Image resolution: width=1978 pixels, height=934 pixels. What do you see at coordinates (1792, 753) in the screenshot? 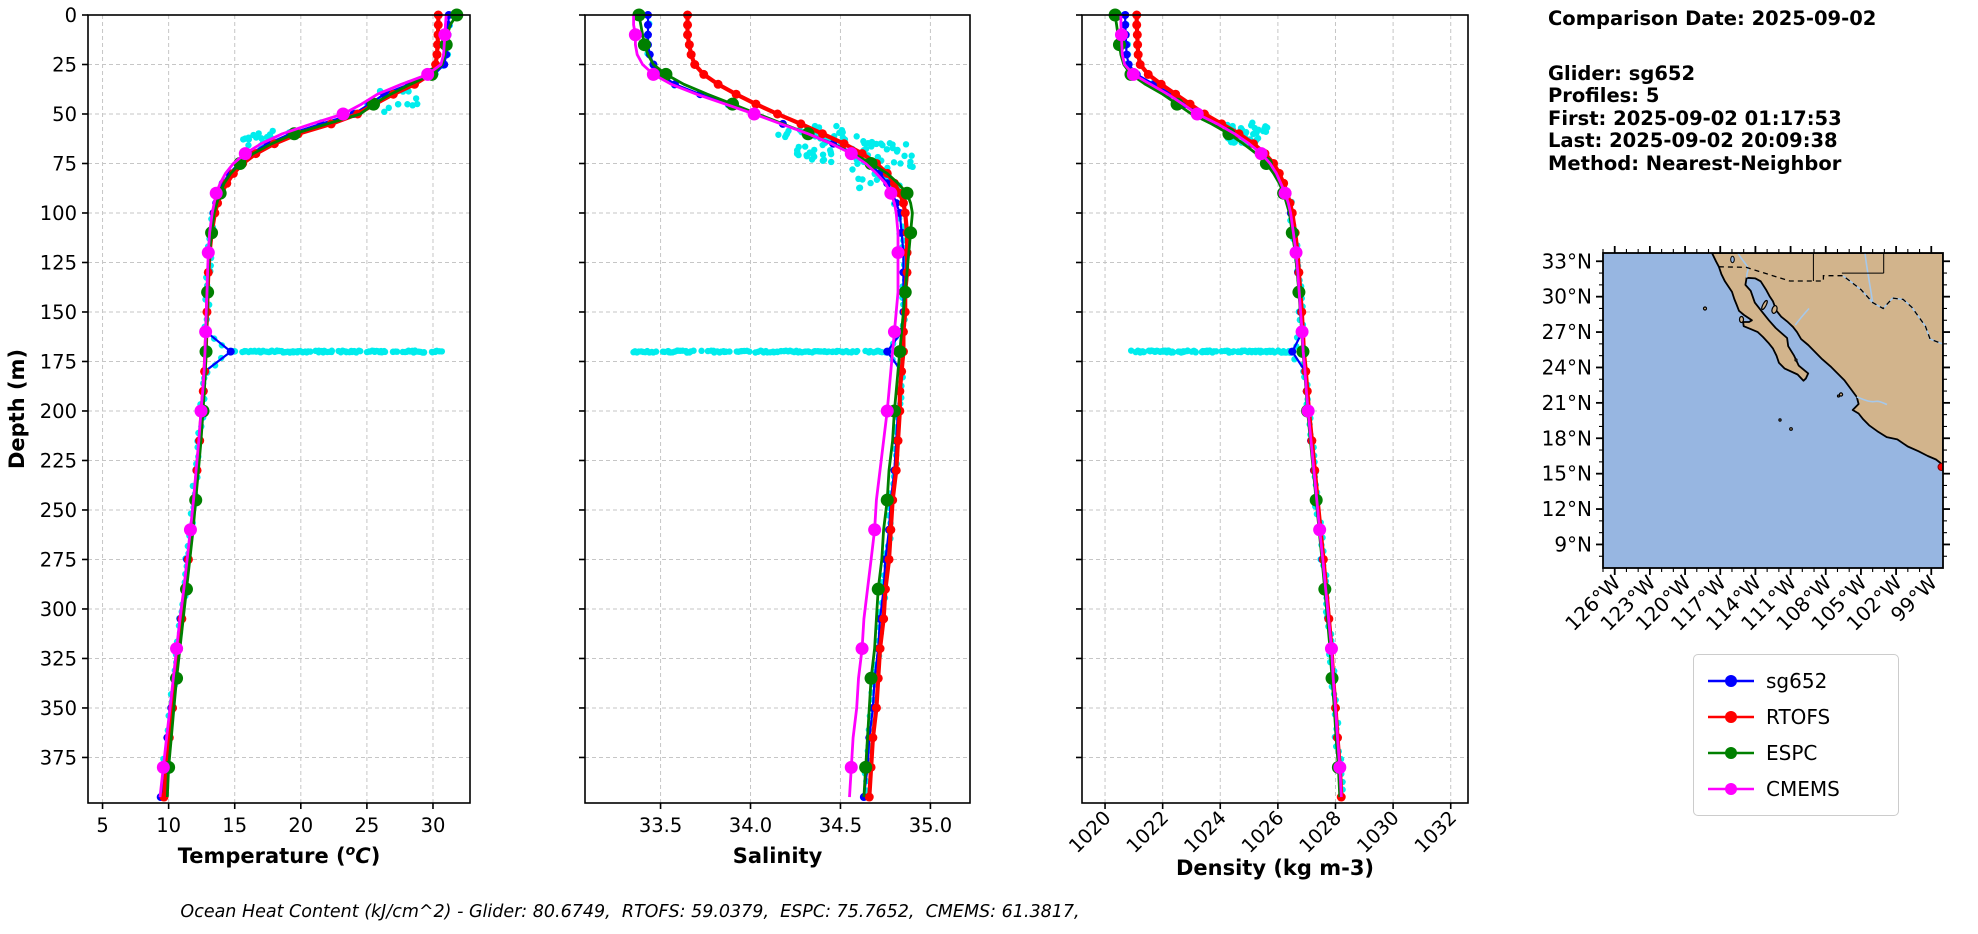
I see `legend-label: ESPC` at bounding box center [1792, 753].